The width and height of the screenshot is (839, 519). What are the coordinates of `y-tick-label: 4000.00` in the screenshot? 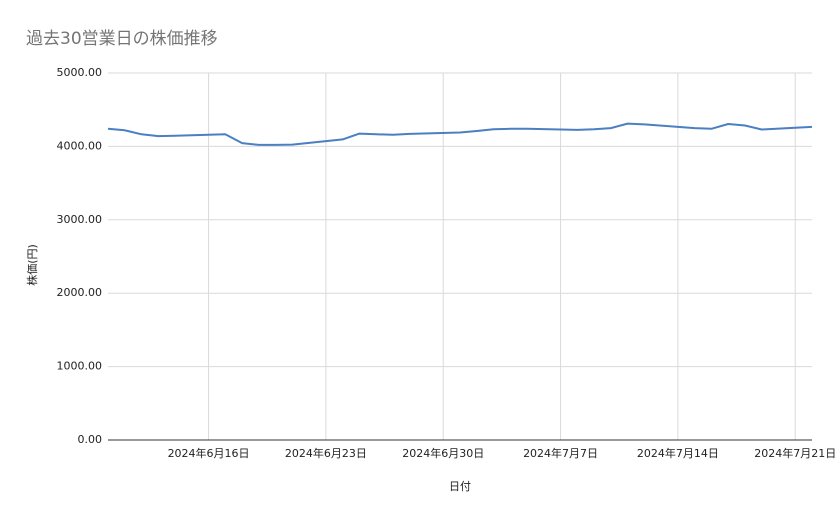 It's located at (80, 145).